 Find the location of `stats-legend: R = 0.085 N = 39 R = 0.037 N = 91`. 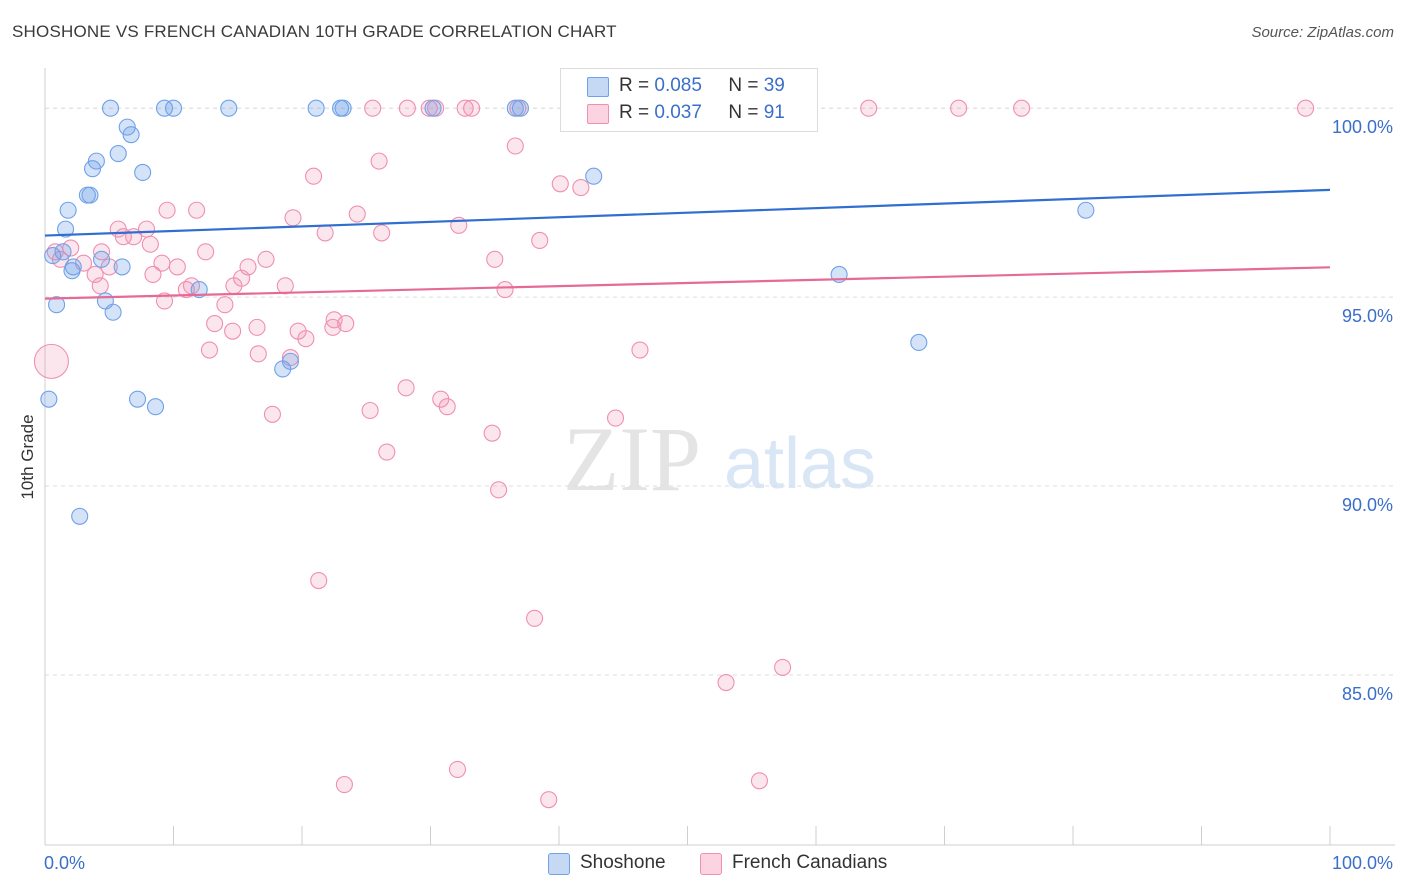

stats-legend: R = 0.085 N = 39 R = 0.037 N = 91 is located at coordinates (689, 100).